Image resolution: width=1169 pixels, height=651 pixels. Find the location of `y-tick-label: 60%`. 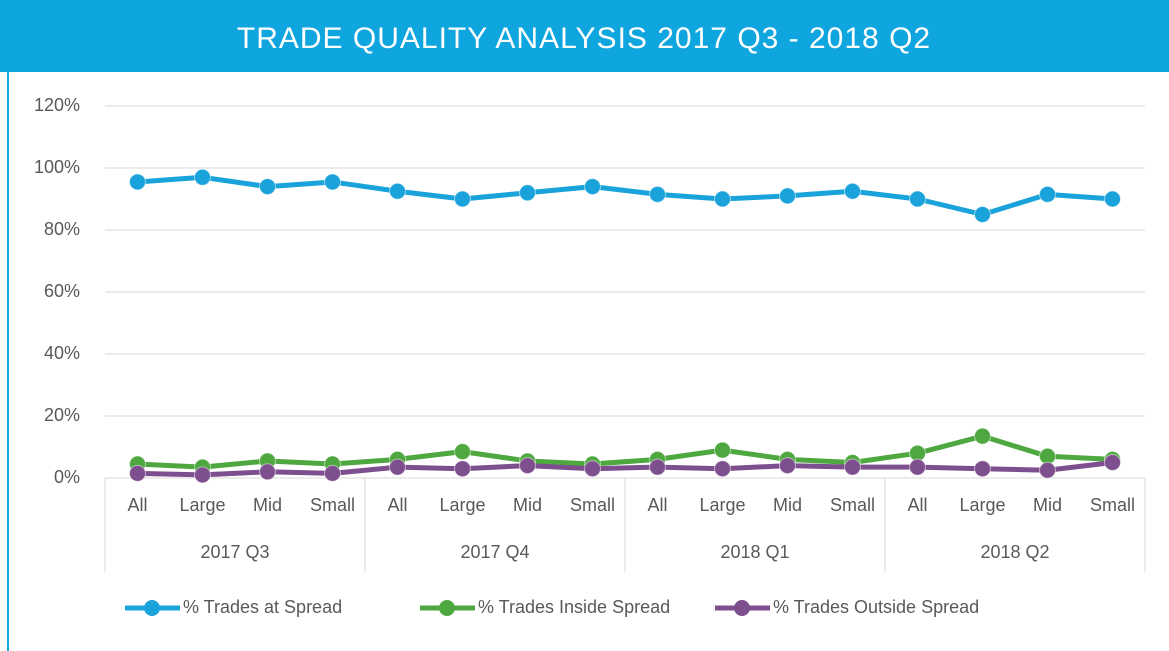

y-tick-label: 60% is located at coordinates (62, 291).